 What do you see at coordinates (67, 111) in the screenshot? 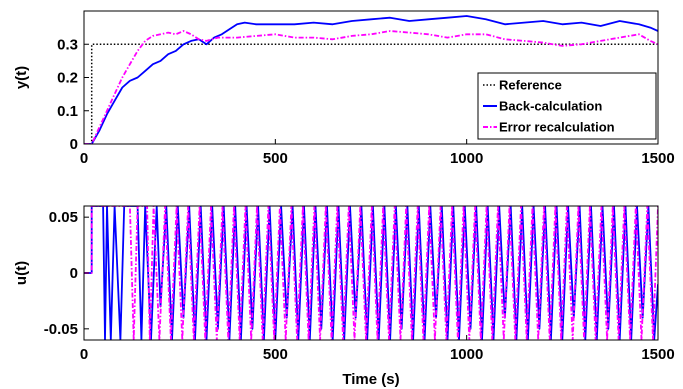
I see `top-ytick-label: 0.1` at bounding box center [67, 111].